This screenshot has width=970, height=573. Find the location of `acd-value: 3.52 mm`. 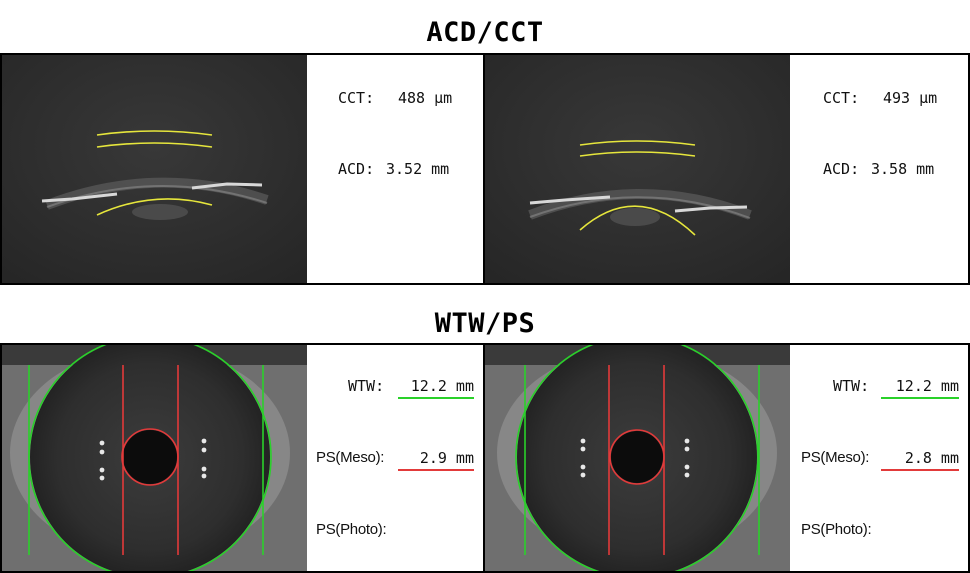

acd-value: 3.52 mm is located at coordinates (418, 169).